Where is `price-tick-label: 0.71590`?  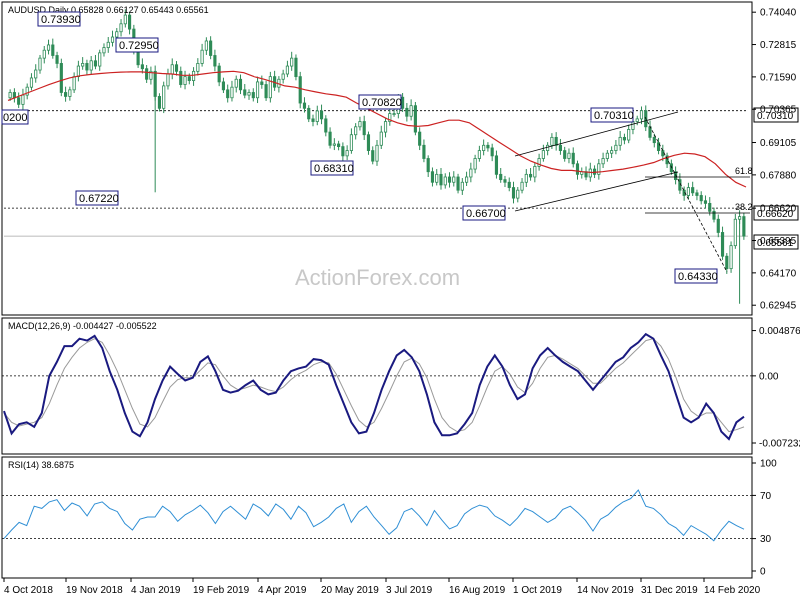
price-tick-label: 0.71590 is located at coordinates (778, 77).